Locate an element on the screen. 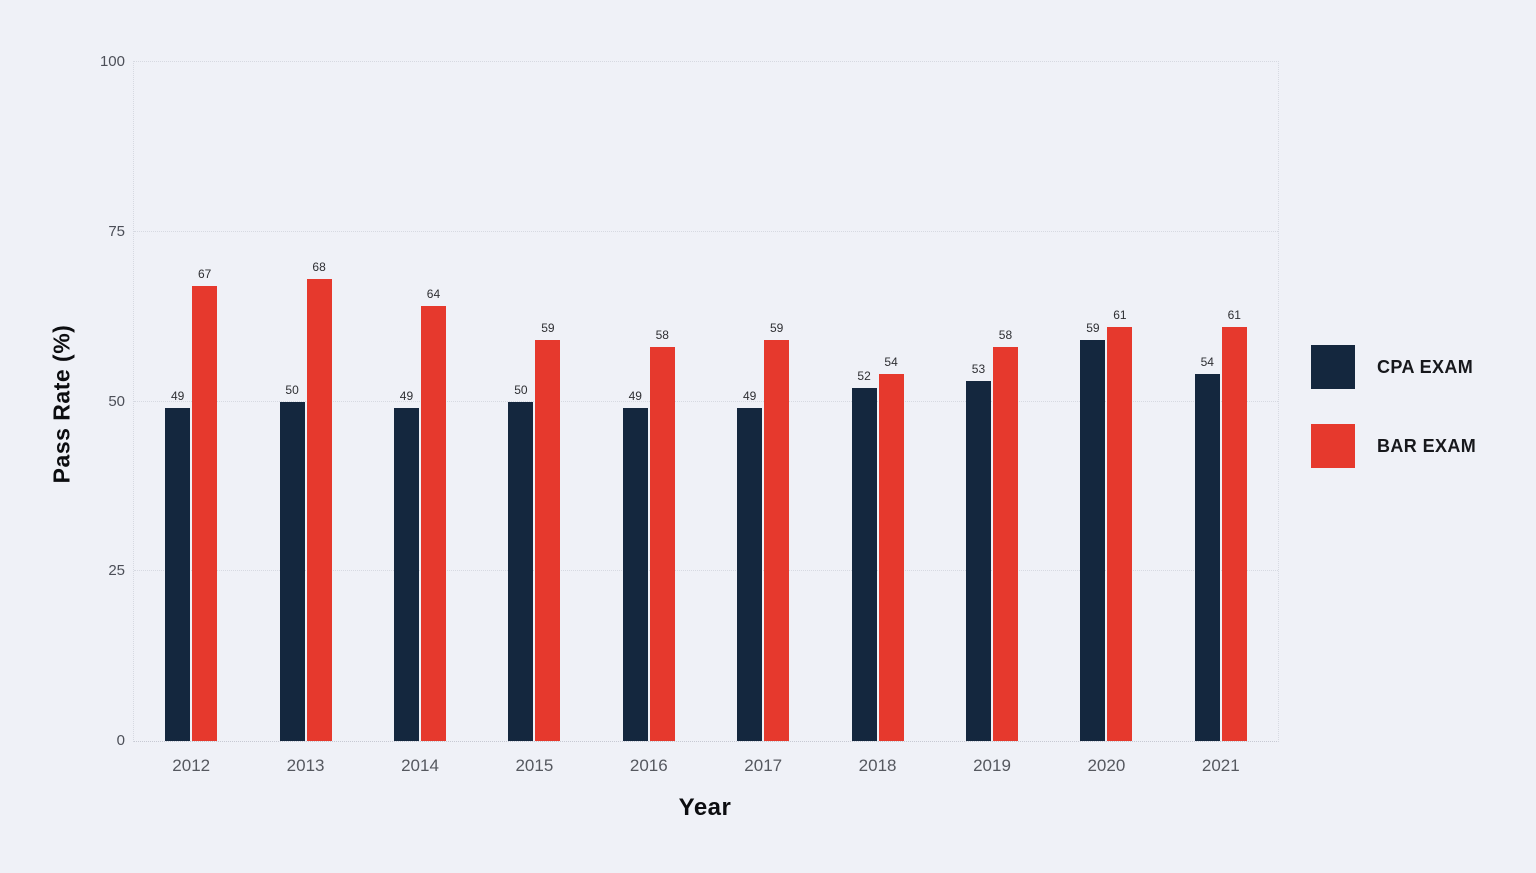 Image resolution: width=1536 pixels, height=873 pixels. x-tick-label-2017: 2017 is located at coordinates (763, 765).